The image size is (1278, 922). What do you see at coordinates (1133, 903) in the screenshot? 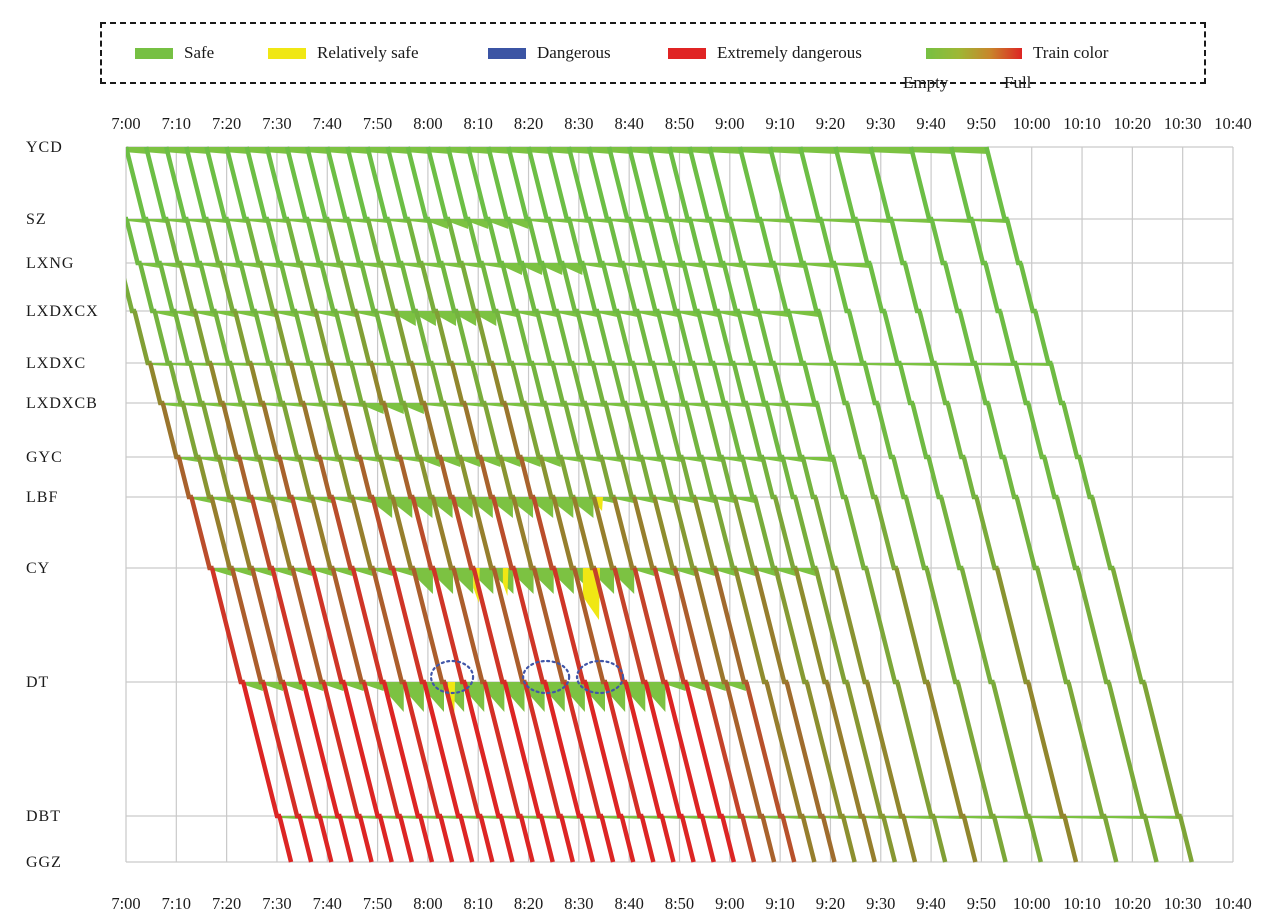
I see `time-tick-label-bottom: 10:20` at bounding box center [1133, 903].